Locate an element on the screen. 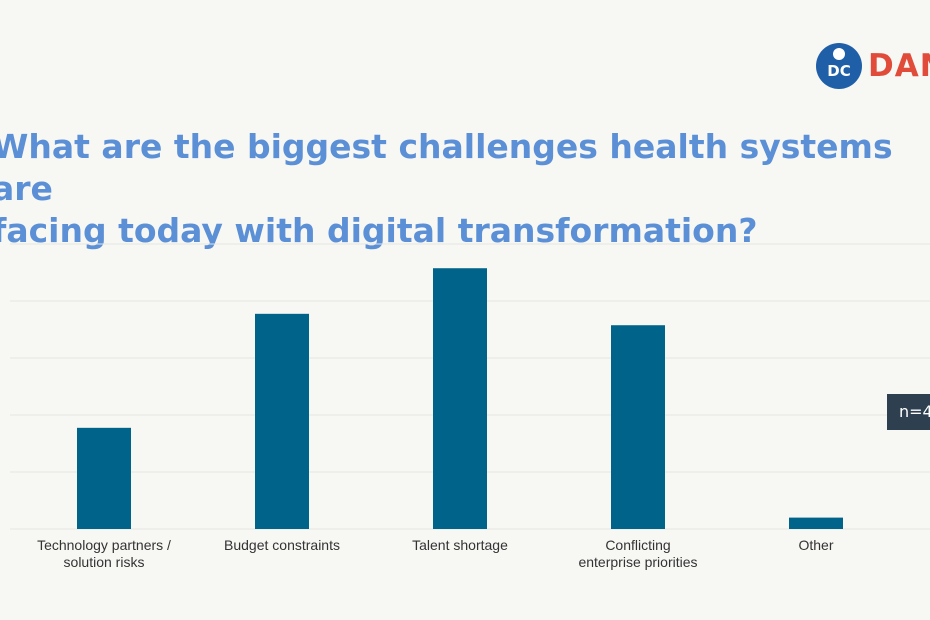 This screenshot has height=620, width=930. x-tick-label: Other is located at coordinates (815, 545).